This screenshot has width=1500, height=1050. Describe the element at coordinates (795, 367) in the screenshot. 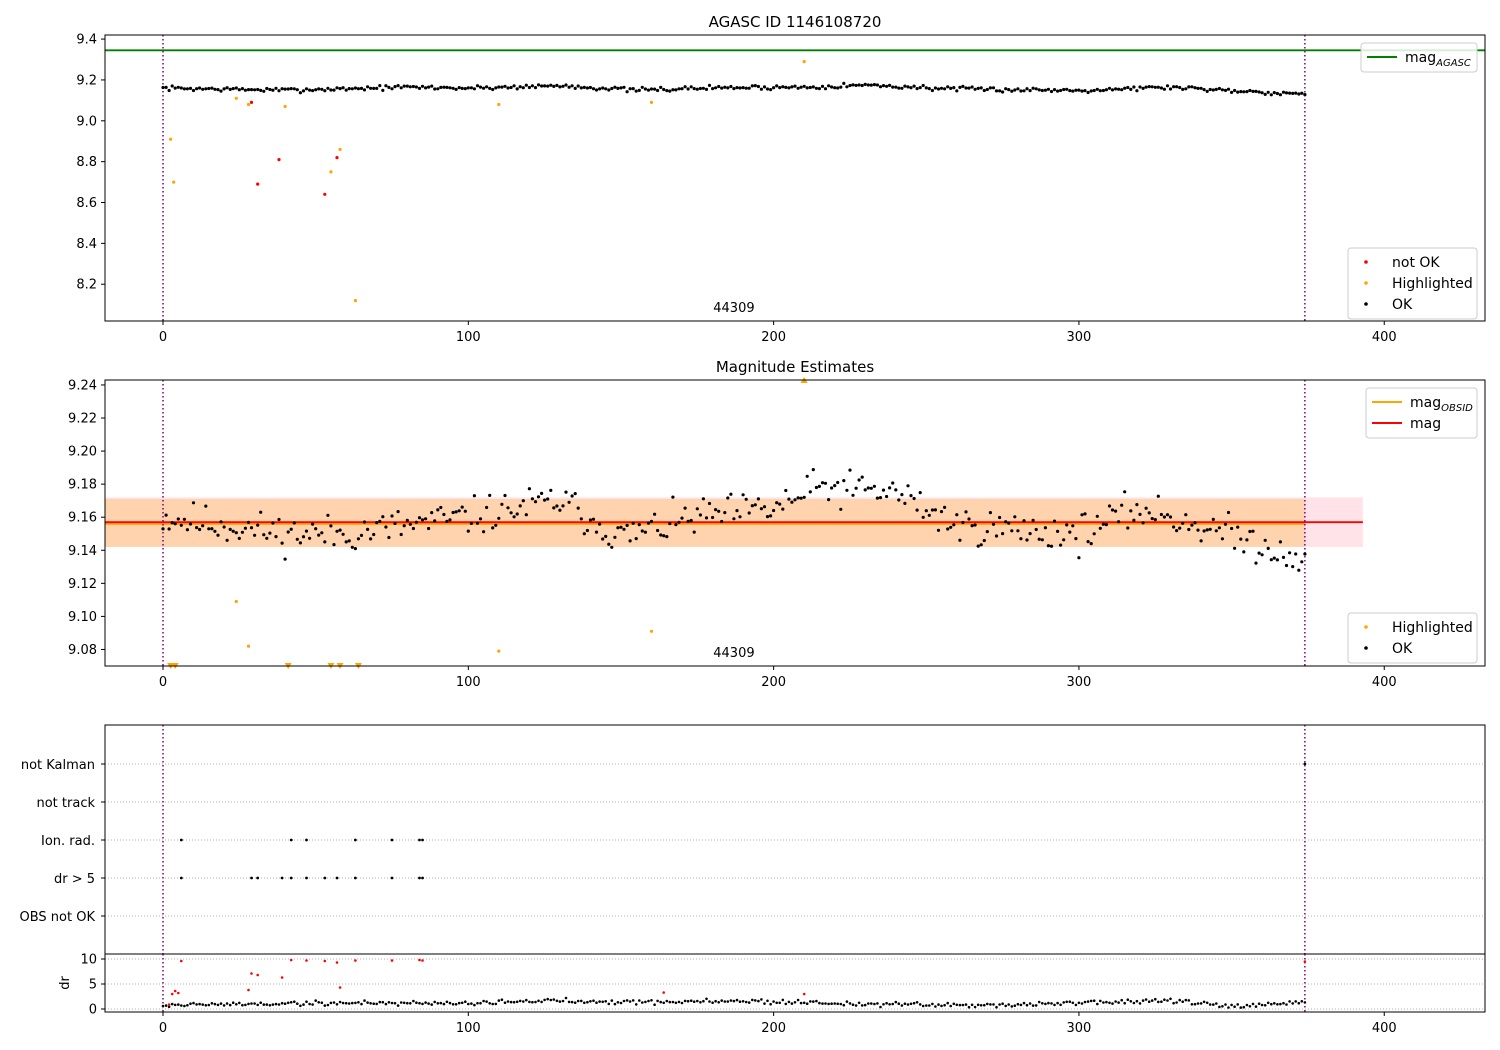

I see `panel2-title: Magnitude Estimates` at that location.